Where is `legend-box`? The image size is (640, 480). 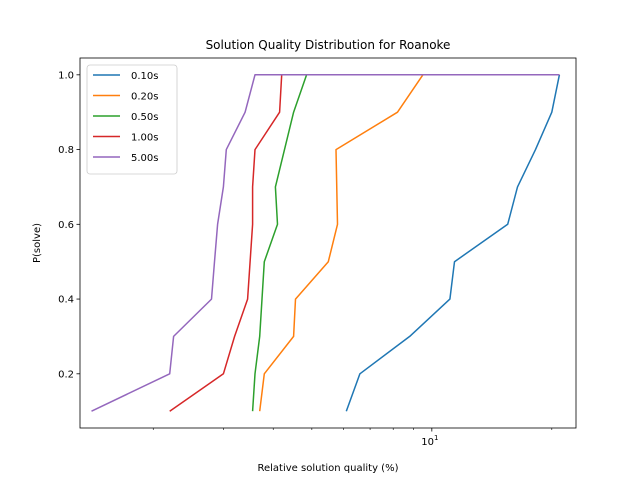
legend-box is located at coordinates (132, 119).